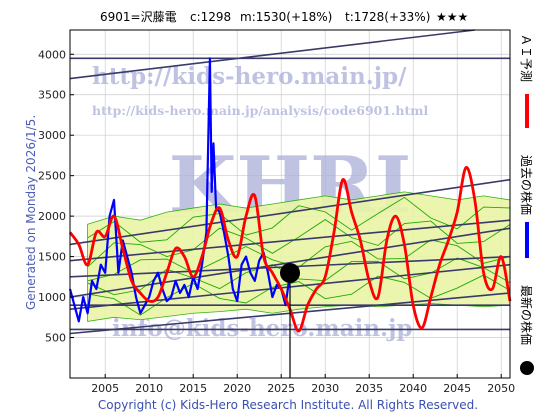 The width and height of the screenshot is (560, 420). Describe the element at coordinates (325, 388) in the screenshot. I see `x-tick-label: 2030` at that location.